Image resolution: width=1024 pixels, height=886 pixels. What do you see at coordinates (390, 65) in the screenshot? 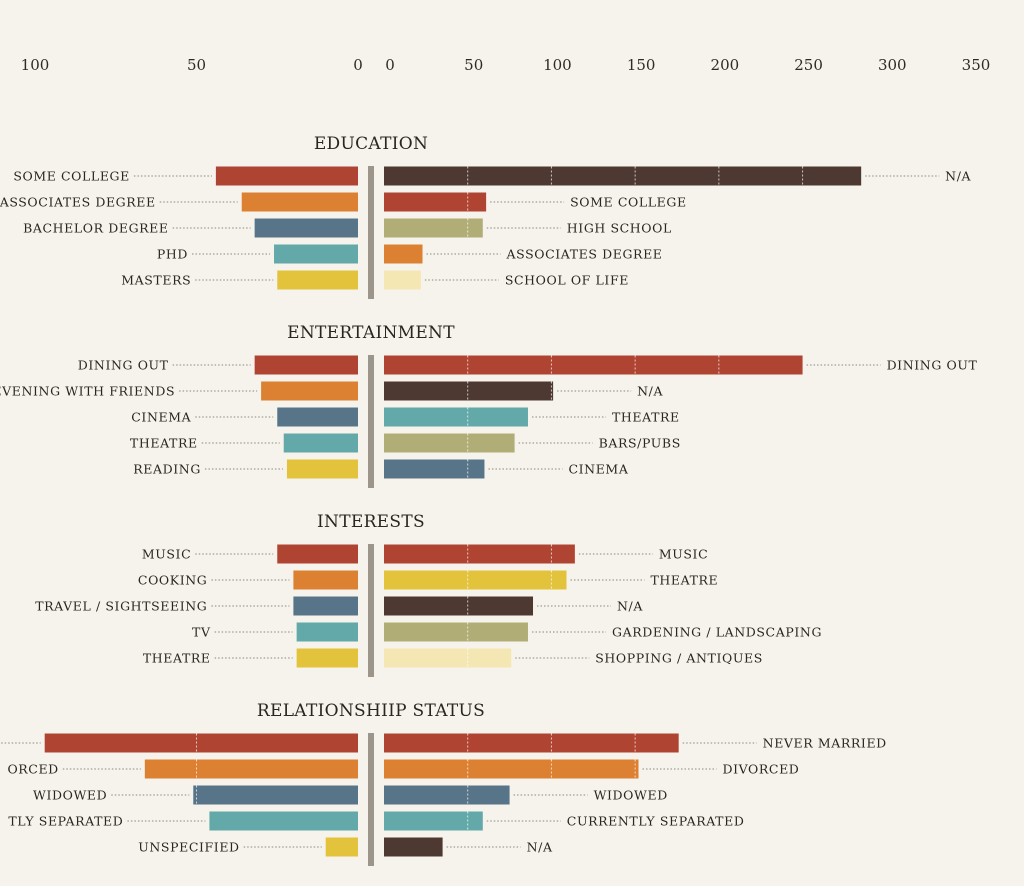
I see `right-axis-tick: 0` at bounding box center [390, 65].